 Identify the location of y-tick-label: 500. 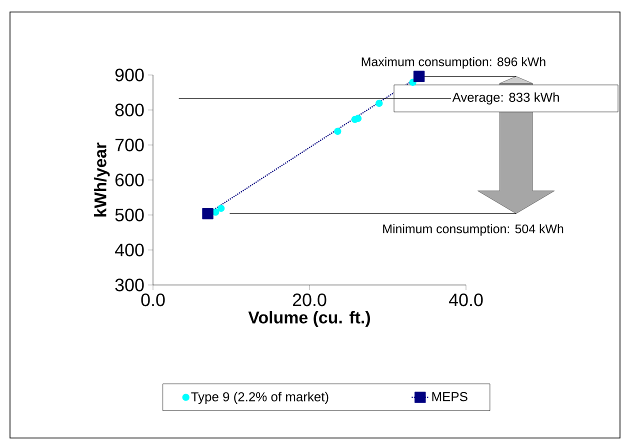
(129, 215).